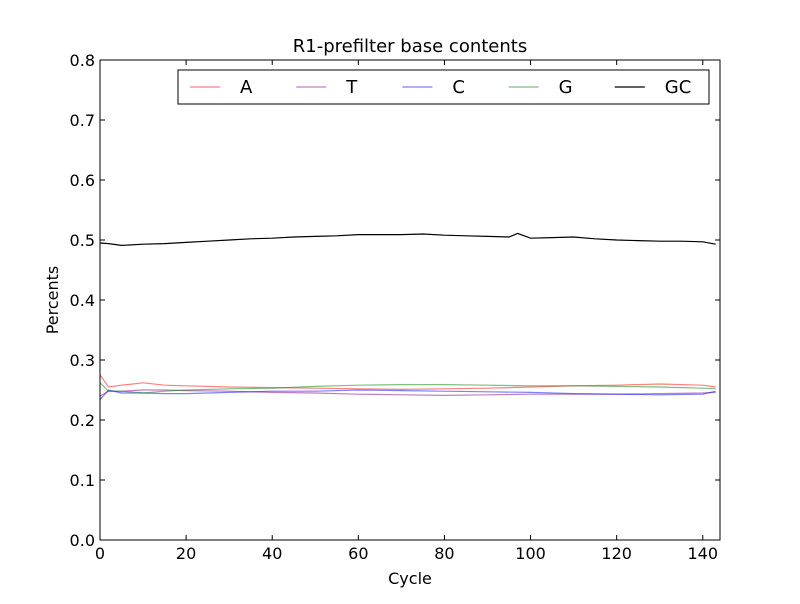 The height and width of the screenshot is (604, 800). Describe the element at coordinates (458, 87) in the screenshot. I see `legend-label-c: C` at that location.